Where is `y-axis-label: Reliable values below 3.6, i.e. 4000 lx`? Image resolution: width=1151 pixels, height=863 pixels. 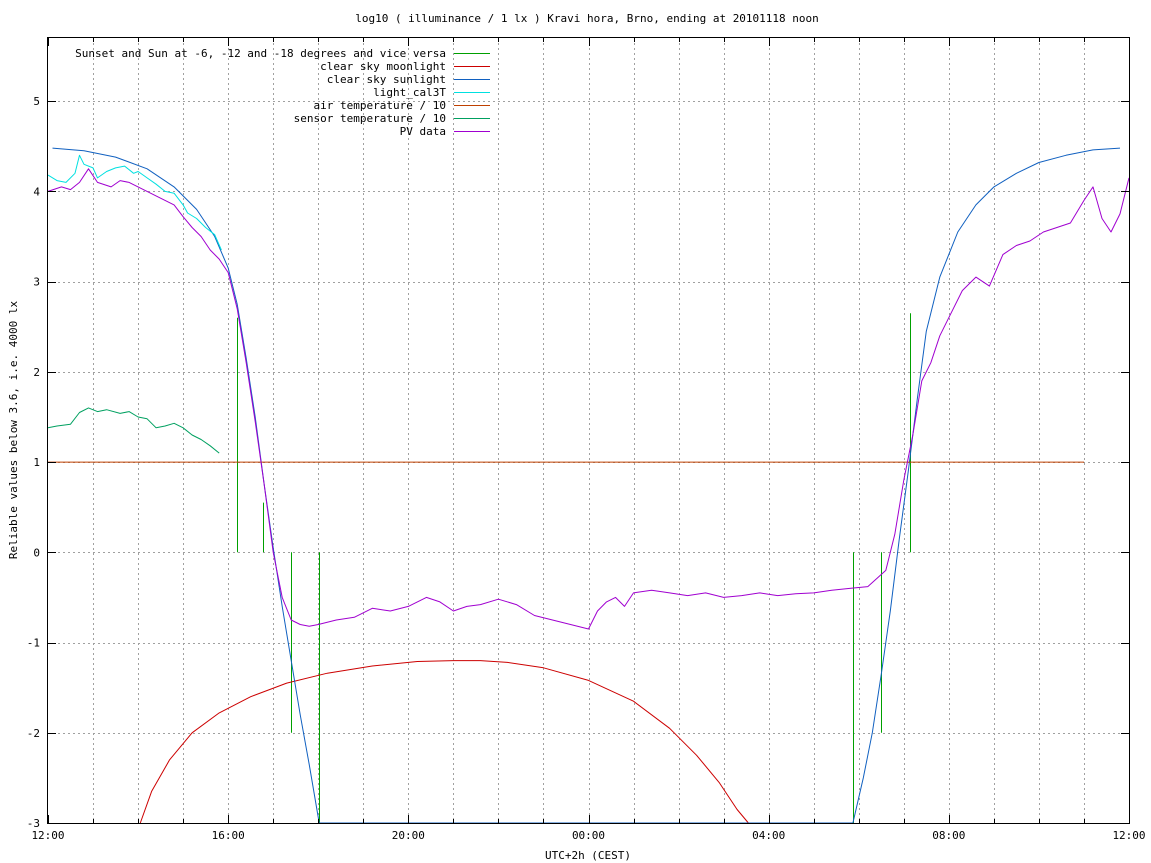 y-axis-label: Reliable values below 3.6, i.e. 4000 lx is located at coordinates (13, 429).